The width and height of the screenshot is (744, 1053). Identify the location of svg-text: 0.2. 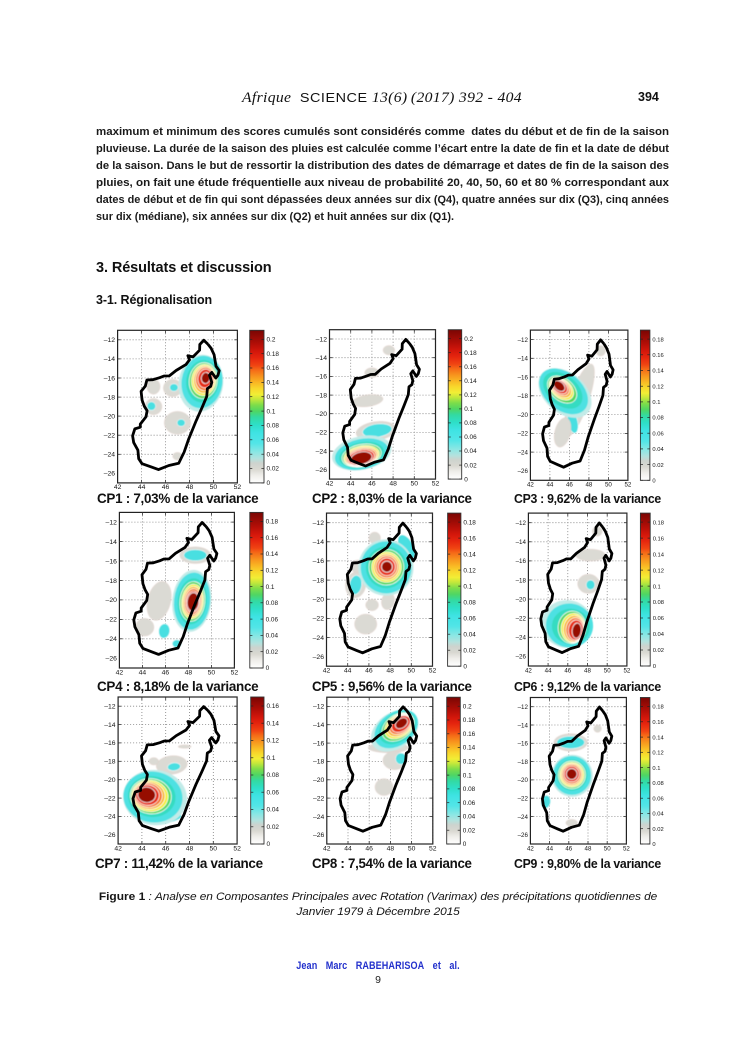
(468, 339).